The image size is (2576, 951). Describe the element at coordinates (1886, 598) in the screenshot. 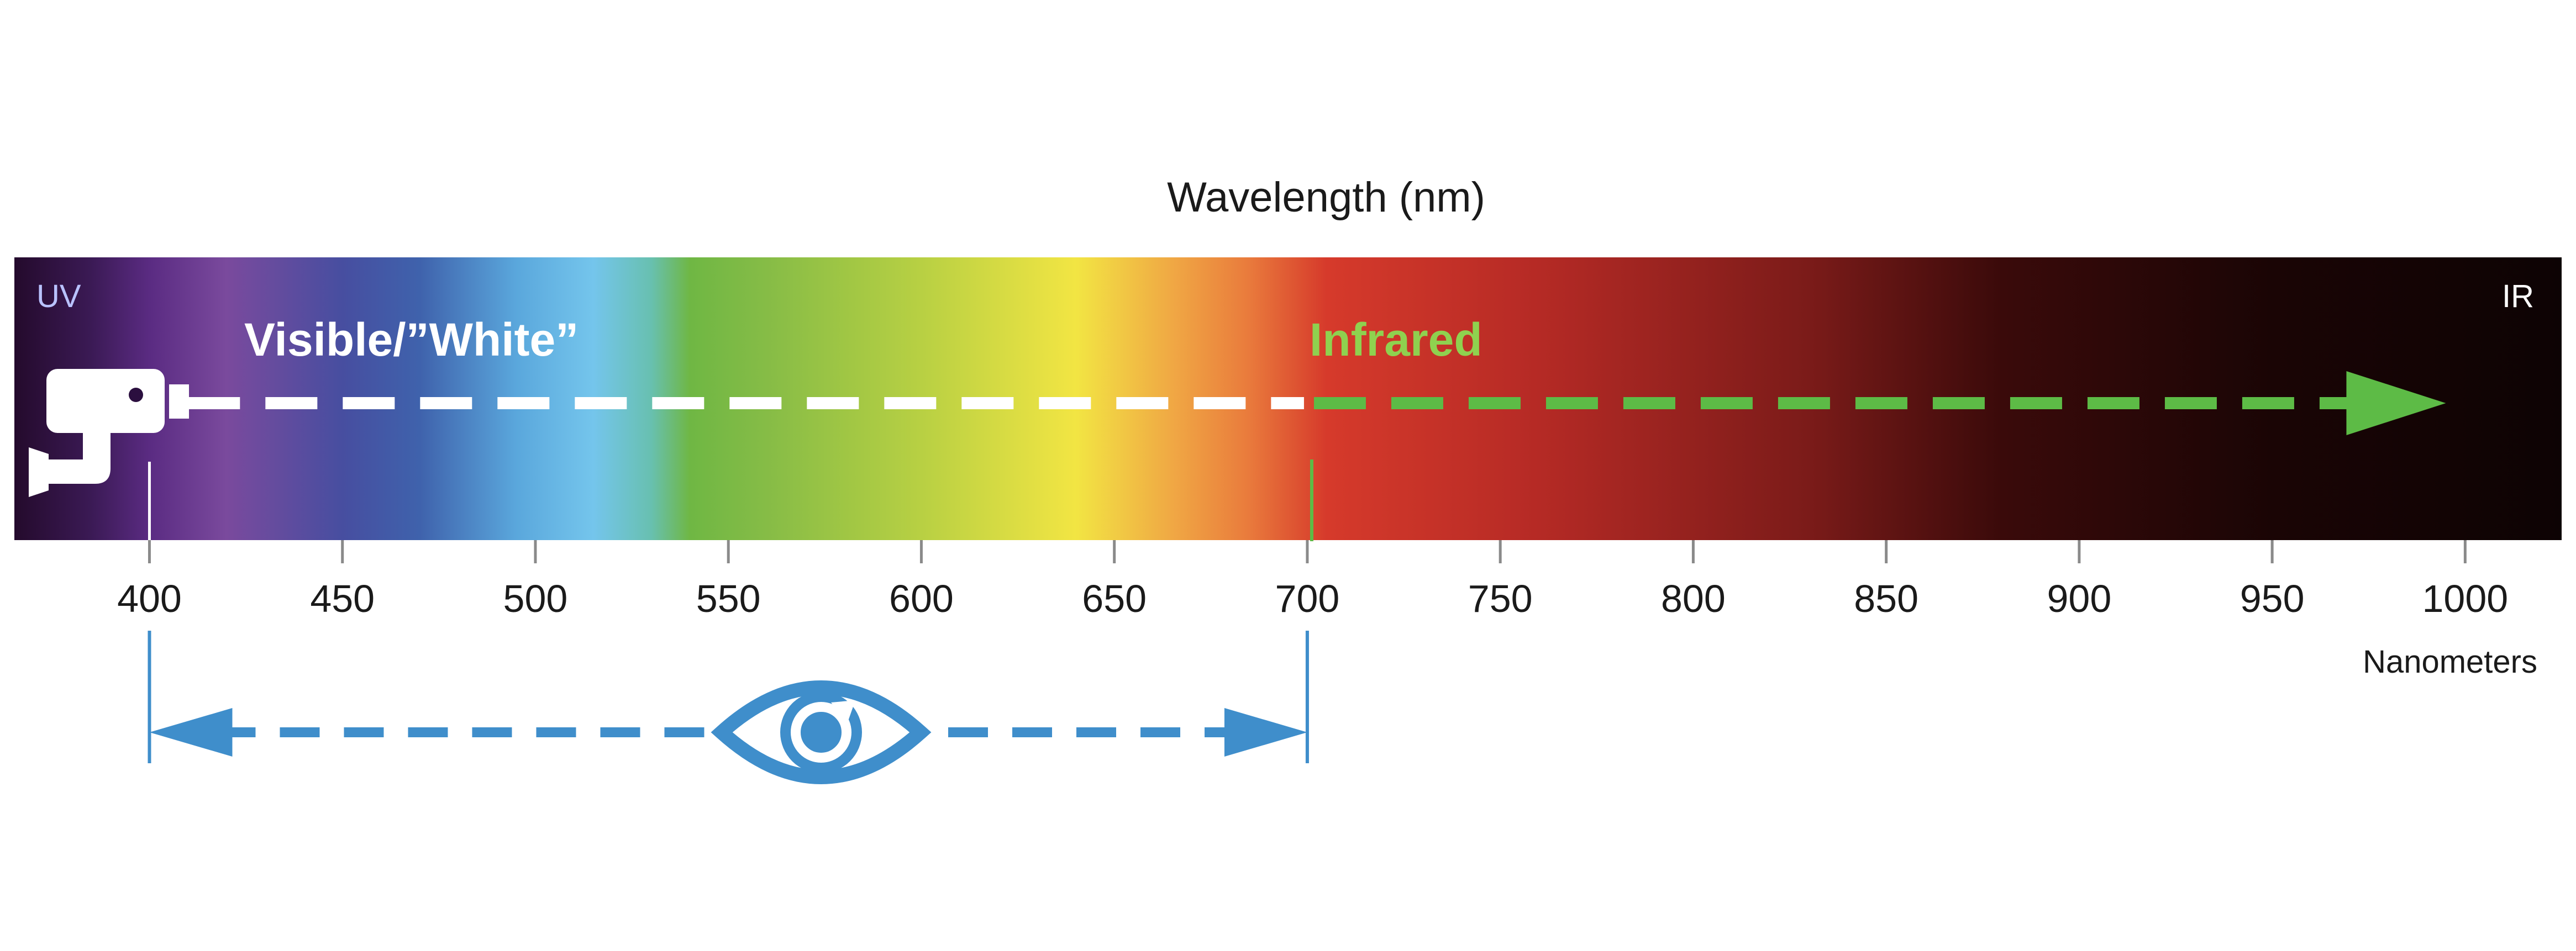

I see `axis-tick-label: 850` at that location.